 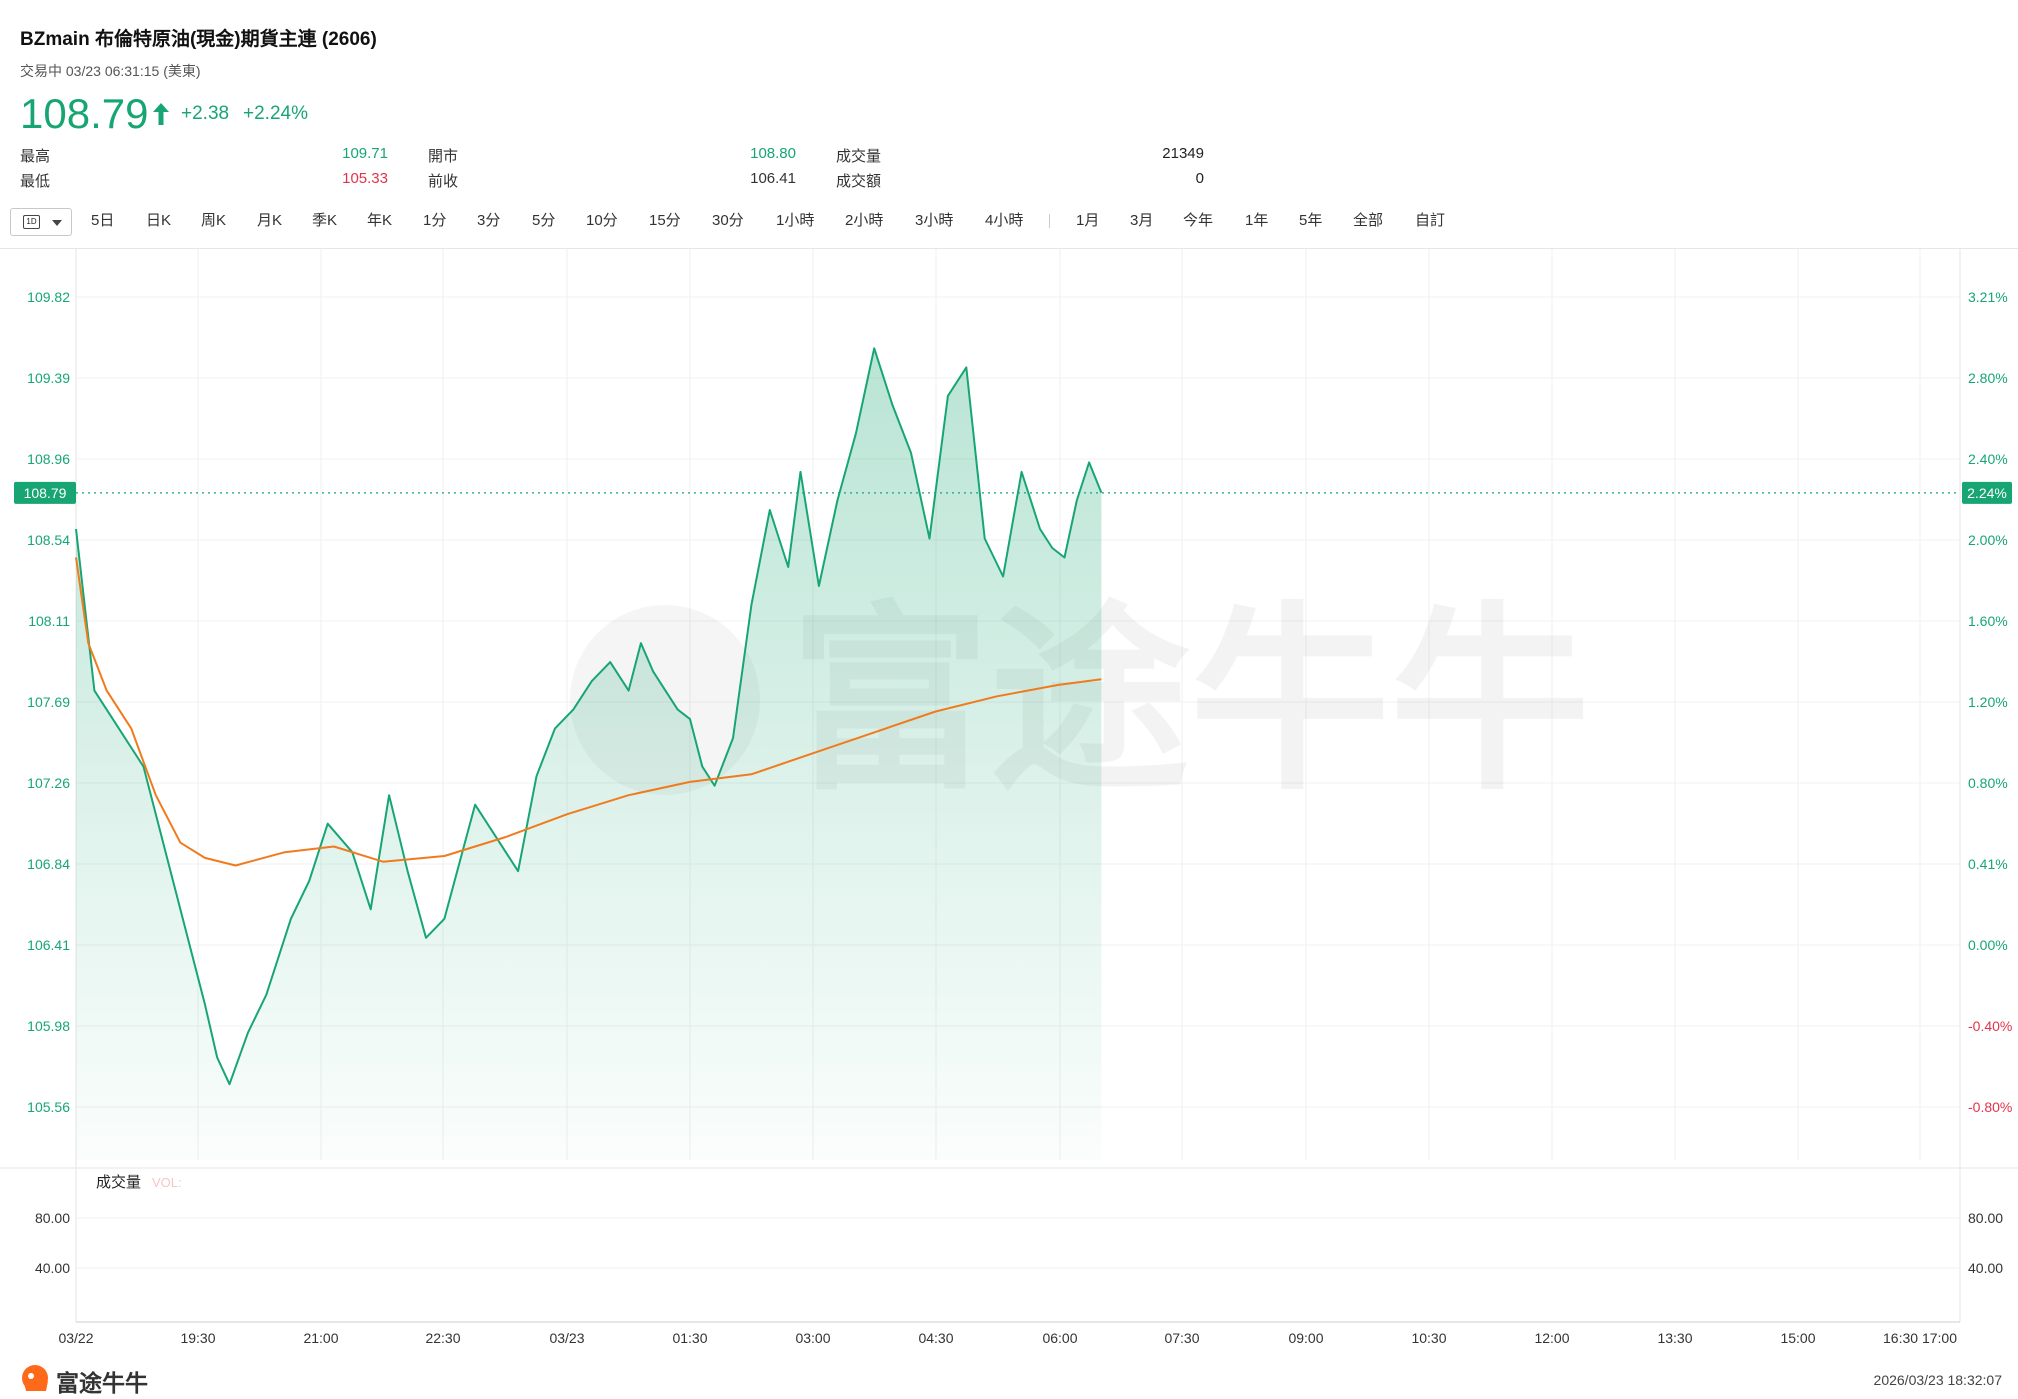 I want to click on tab-5y: 5年, so click(x=1311, y=220).